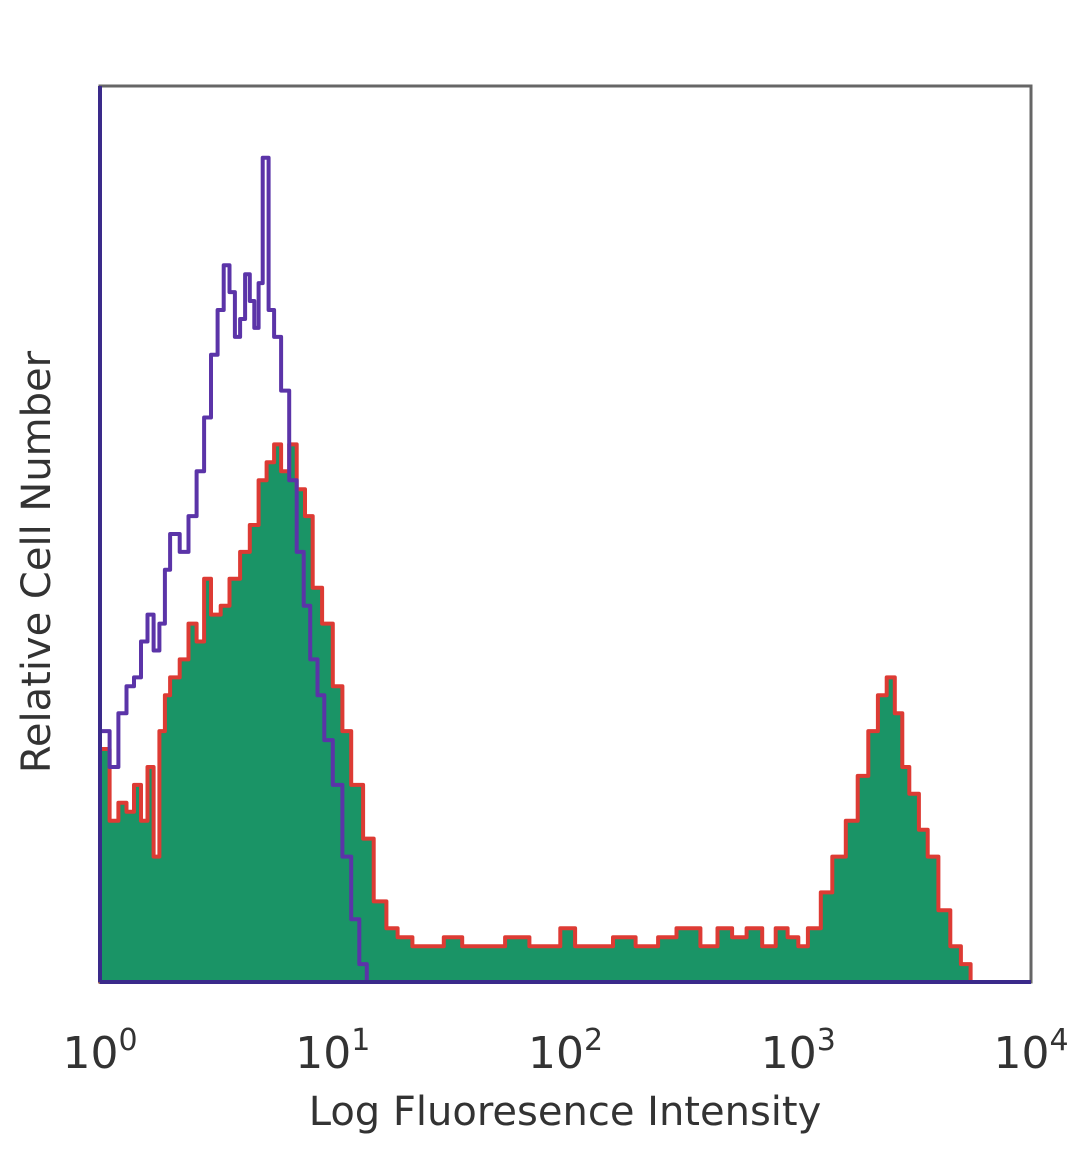  I want to click on y-axis-label: Relative Cell Number, so click(37, 561).